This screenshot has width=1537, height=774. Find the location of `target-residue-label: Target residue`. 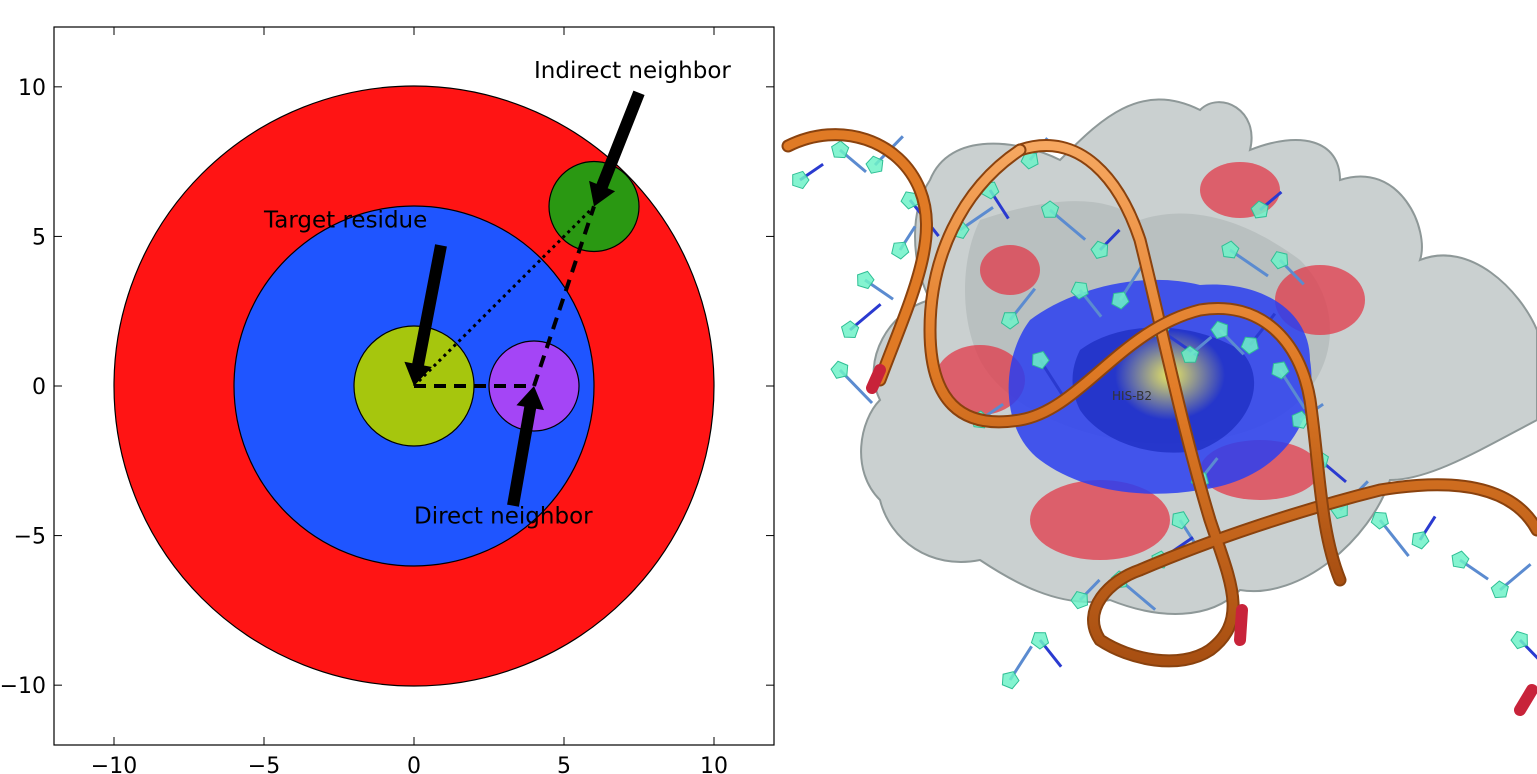

target-residue-label: Target residue is located at coordinates (345, 220).